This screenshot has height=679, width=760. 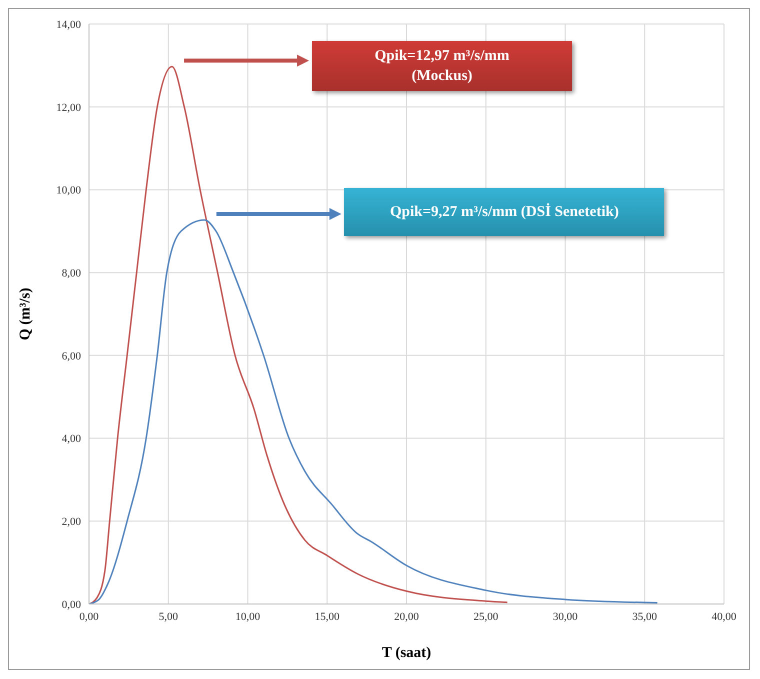 I want to click on y-tick-label: 12,00, so click(x=69, y=108).